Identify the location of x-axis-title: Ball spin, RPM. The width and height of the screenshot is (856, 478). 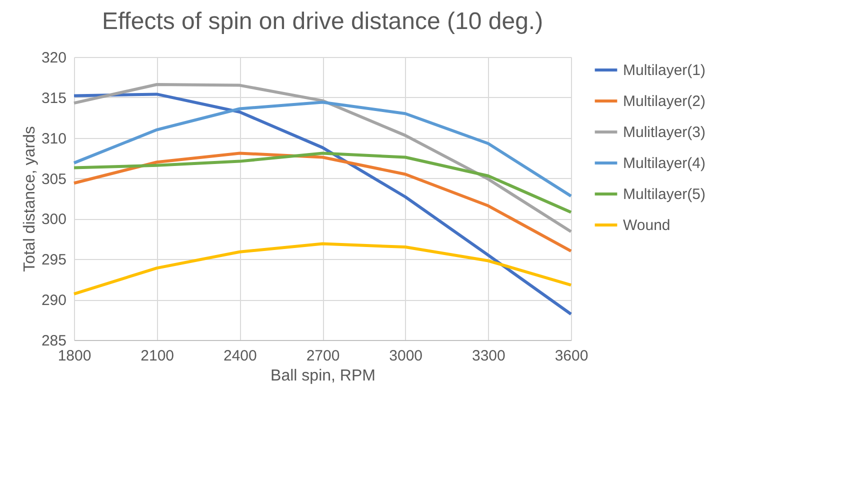
(323, 376).